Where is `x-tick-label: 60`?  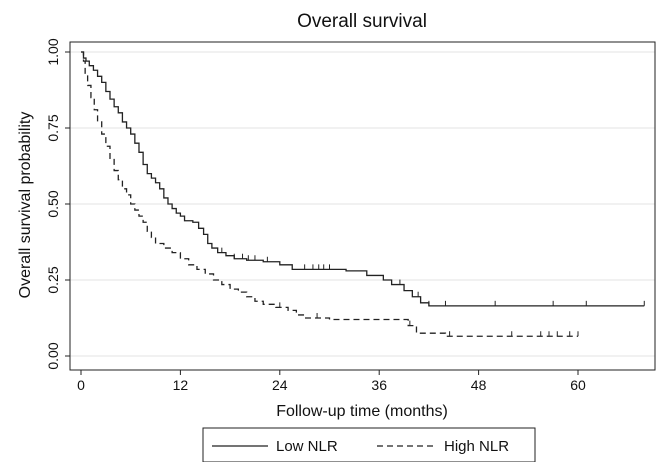
x-tick-label: 60 is located at coordinates (578, 385).